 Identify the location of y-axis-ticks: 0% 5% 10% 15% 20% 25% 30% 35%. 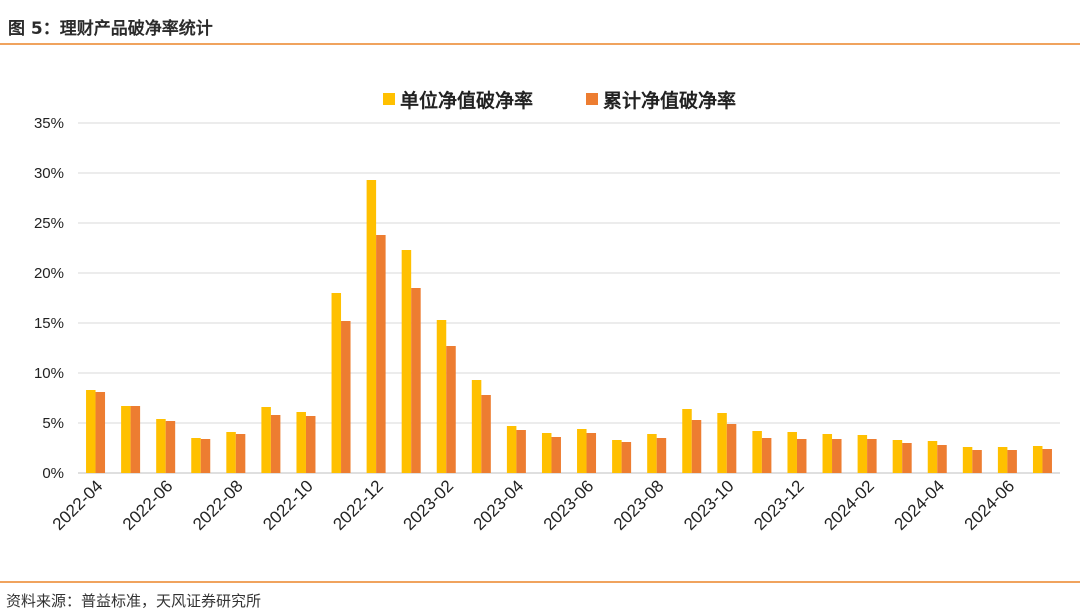
(49, 298).